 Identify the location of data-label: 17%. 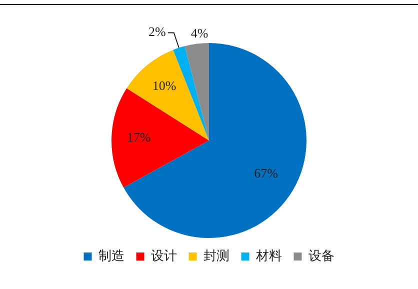
(138, 137).